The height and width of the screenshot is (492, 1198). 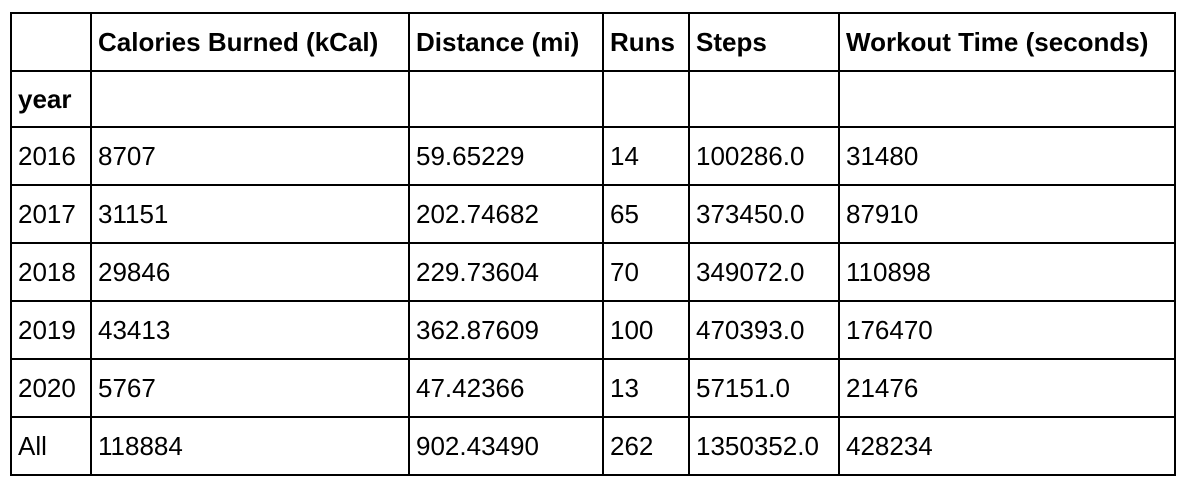 I want to click on steps-cell: 349072.0, so click(x=764, y=272).